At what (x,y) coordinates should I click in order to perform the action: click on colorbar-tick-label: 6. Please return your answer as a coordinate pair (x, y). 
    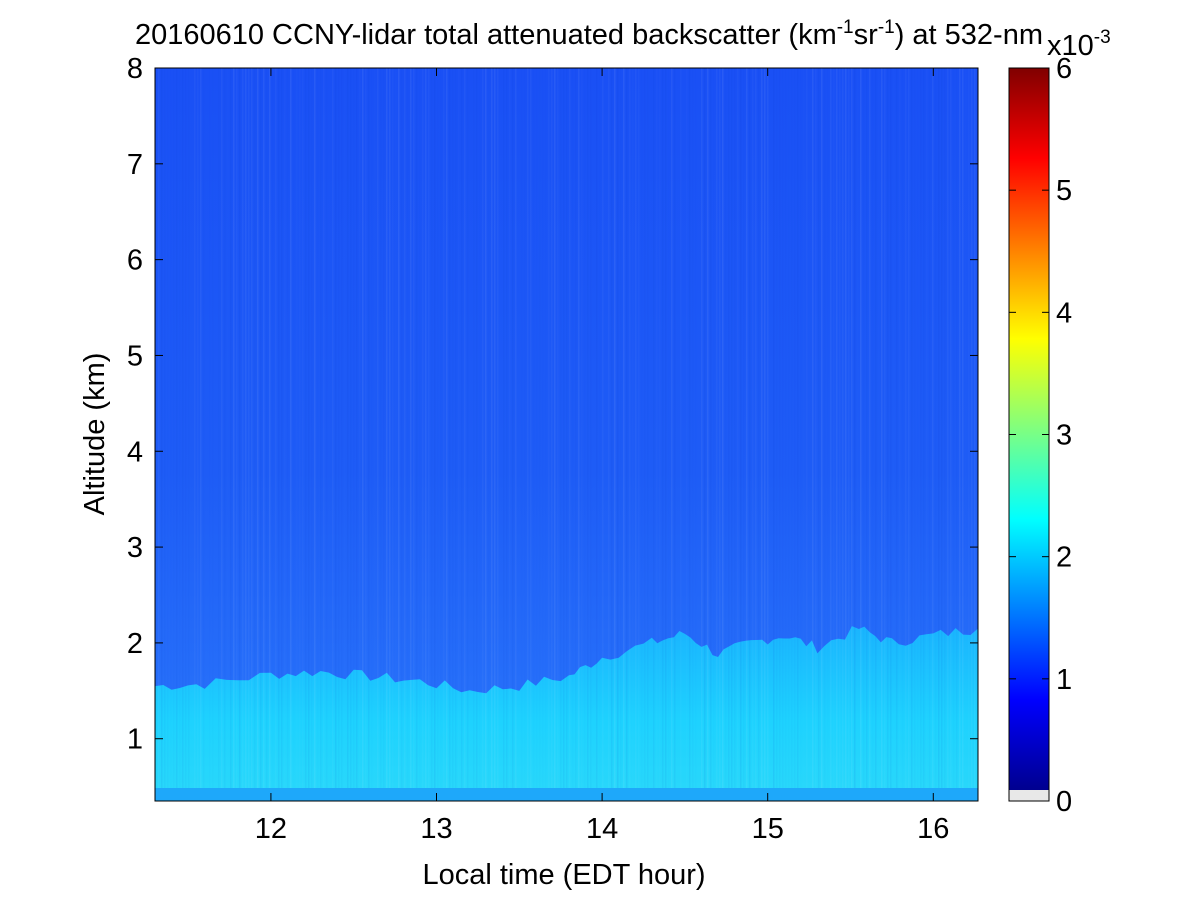
    Looking at the image, I should click on (1064, 69).